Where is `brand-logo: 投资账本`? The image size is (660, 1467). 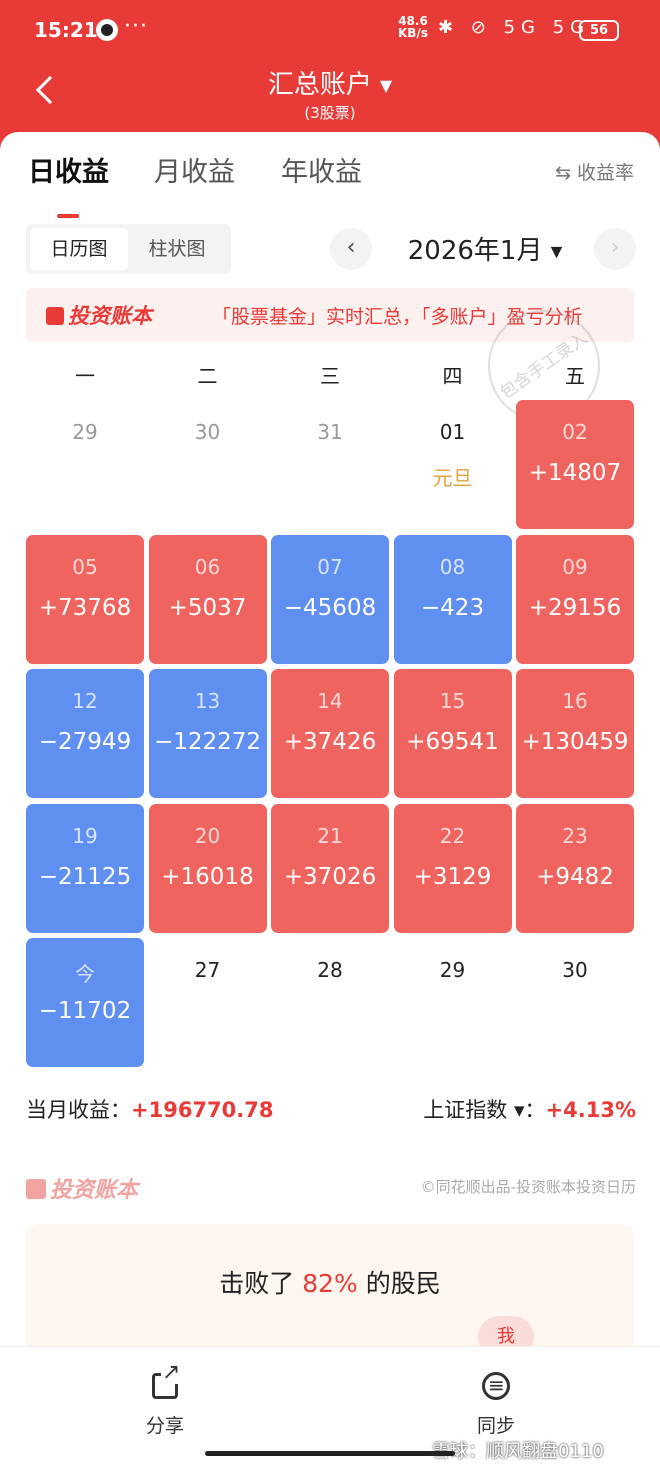
brand-logo: 投资账本 is located at coordinates (99, 315).